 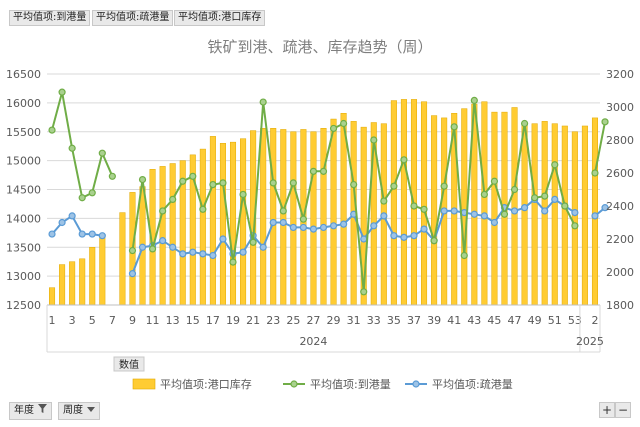 What do you see at coordinates (193, 320) in the screenshot?
I see `x-tick-label: 15` at bounding box center [193, 320].